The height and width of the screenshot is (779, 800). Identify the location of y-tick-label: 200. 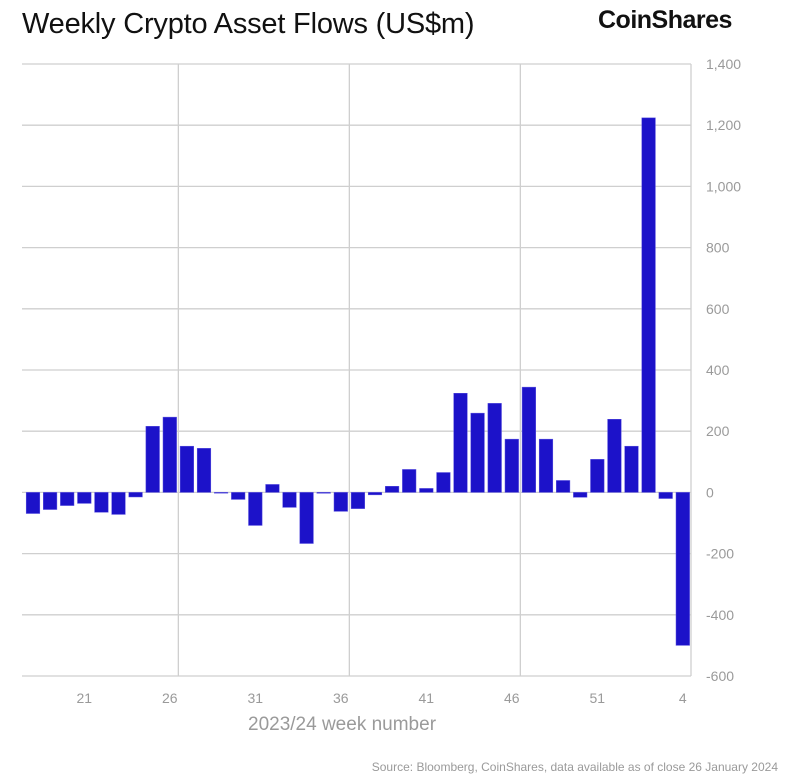
(718, 431).